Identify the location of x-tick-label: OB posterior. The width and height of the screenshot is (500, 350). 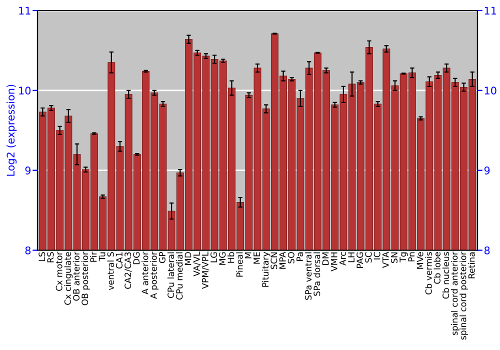
(85, 279).